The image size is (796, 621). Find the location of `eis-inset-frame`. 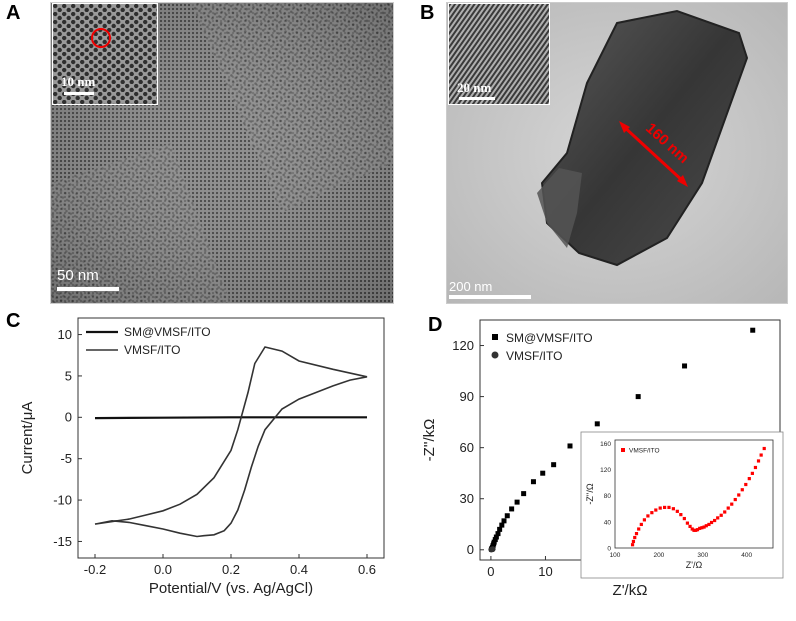

eis-inset-frame is located at coordinates (694, 494).